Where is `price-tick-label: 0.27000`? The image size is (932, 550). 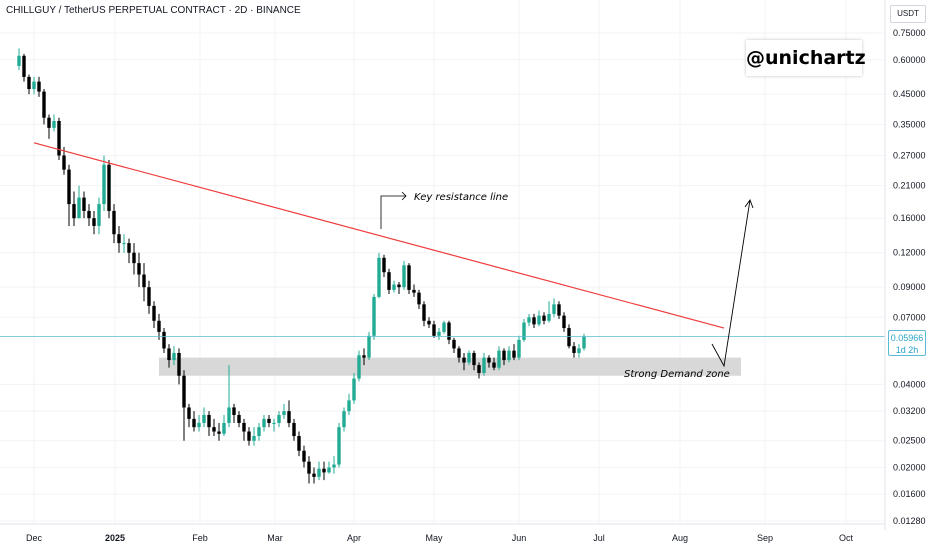
price-tick-label: 0.27000 is located at coordinates (909, 155).